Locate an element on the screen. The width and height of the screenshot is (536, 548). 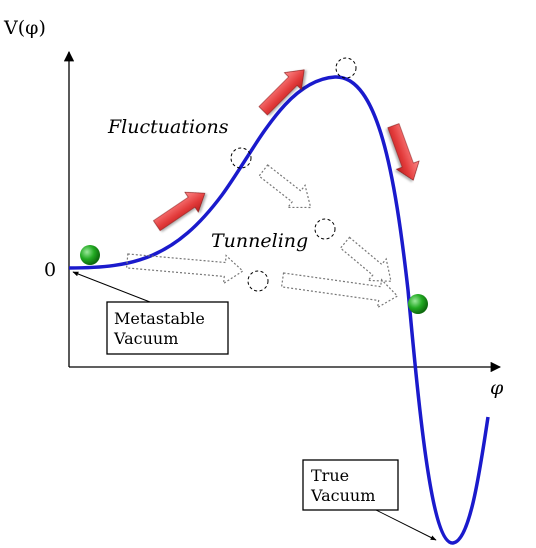
y-axis-label: V(φ) is located at coordinates (24, 28).